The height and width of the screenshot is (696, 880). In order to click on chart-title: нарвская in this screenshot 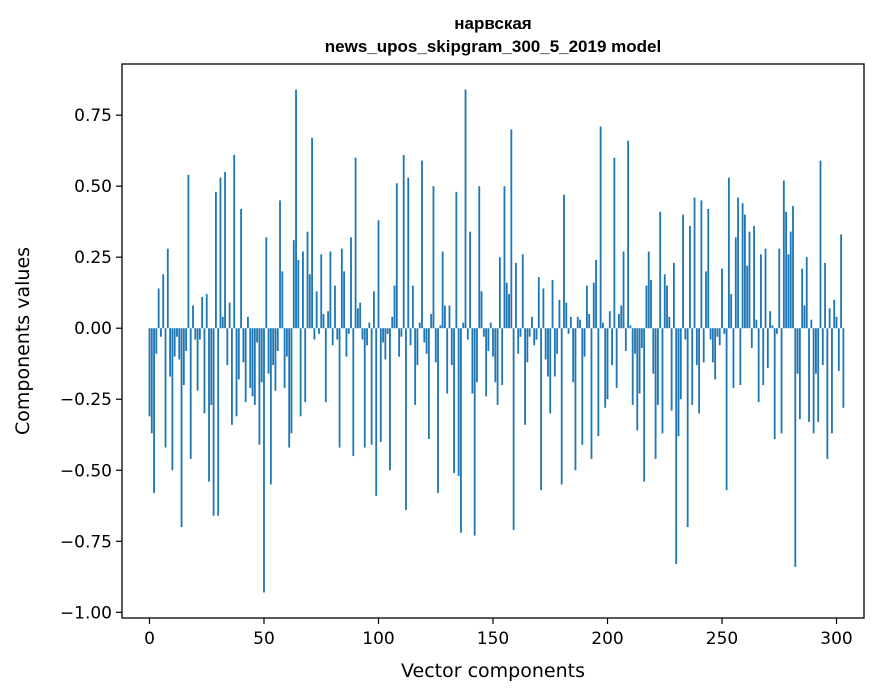, I will do `click(492, 23)`.